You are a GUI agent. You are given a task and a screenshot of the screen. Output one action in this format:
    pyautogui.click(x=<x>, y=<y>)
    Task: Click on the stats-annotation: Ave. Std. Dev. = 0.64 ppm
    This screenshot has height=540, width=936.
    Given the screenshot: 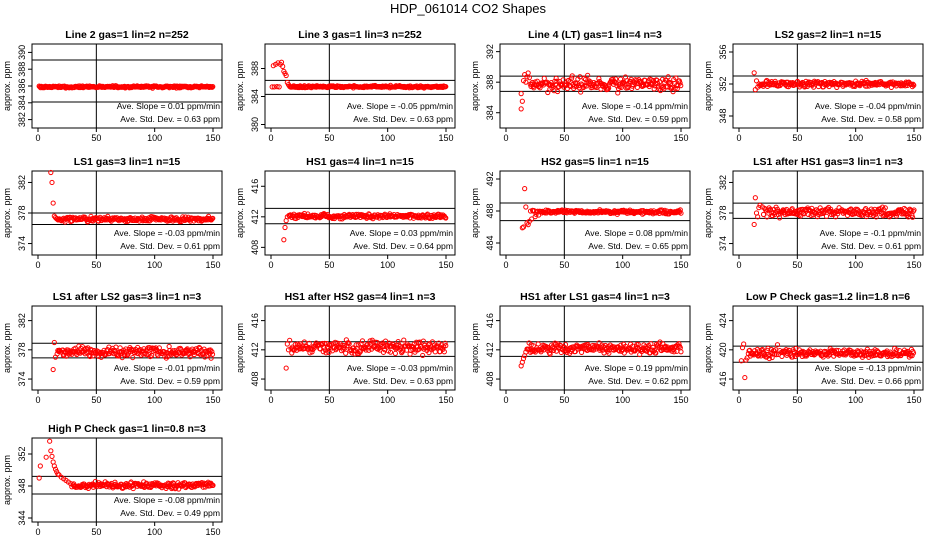 What is the action you would take?
    pyautogui.click(x=403, y=246)
    